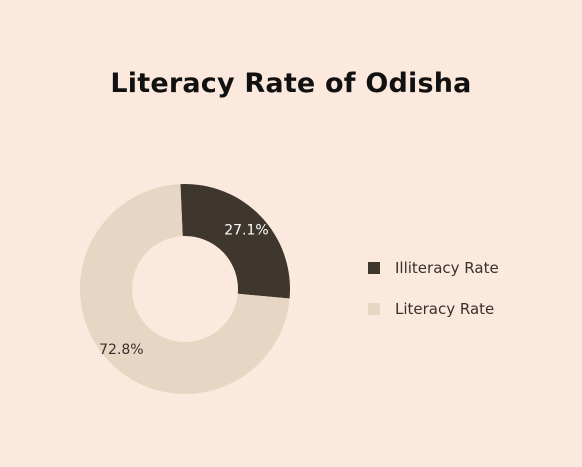 The image size is (582, 467). I want to click on legend: Illiteracy Rate Literacy Rate, so click(433, 298).